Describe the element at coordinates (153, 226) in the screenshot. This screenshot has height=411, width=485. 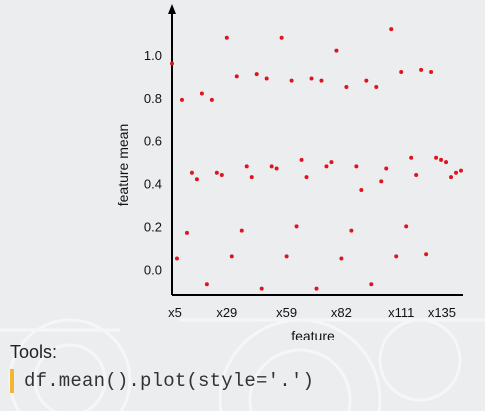
I see `y-tick-label: 0.2` at that location.